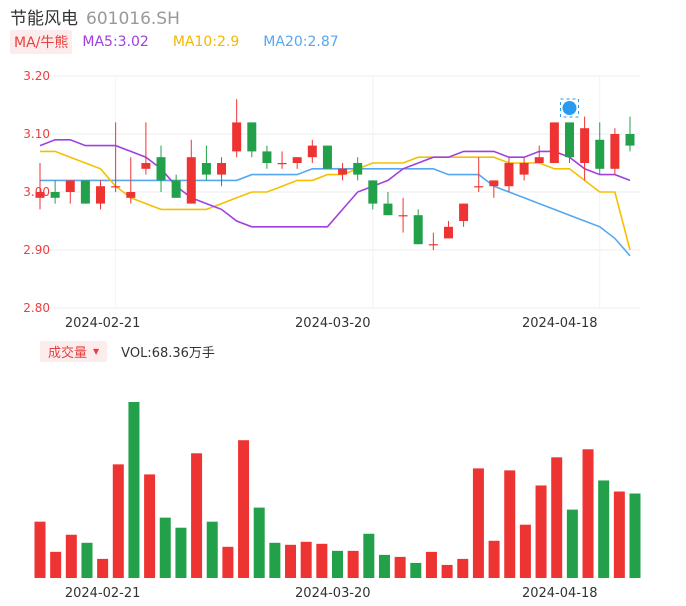 Image resolution: width=686 pixels, height=606 pixels. I want to click on ma5-line, so click(335, 183).